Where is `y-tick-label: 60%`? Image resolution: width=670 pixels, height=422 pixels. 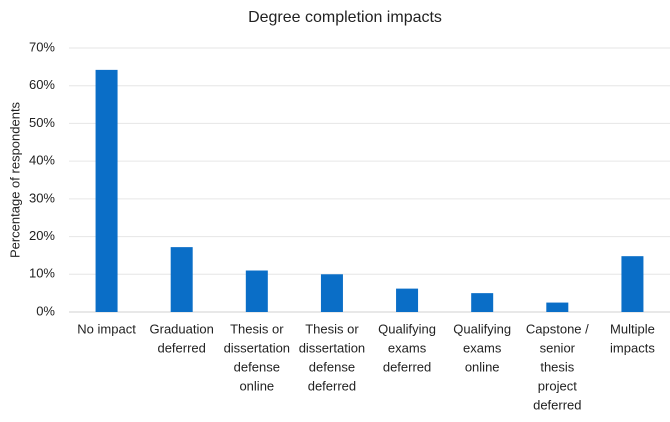
y-tick-label: 60% is located at coordinates (42, 84).